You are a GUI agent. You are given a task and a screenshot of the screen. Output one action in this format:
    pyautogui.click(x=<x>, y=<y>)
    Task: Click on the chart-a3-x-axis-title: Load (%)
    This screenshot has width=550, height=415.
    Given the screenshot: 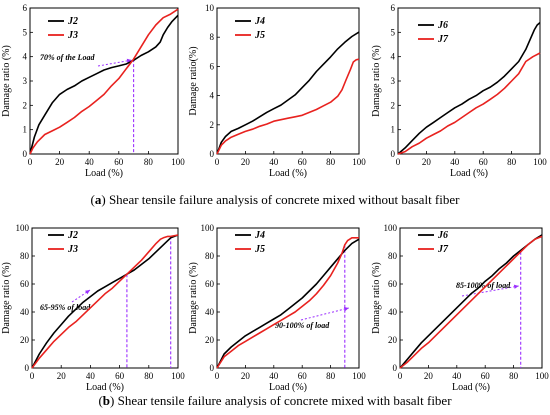 What is the action you would take?
    pyautogui.click(x=469, y=173)
    